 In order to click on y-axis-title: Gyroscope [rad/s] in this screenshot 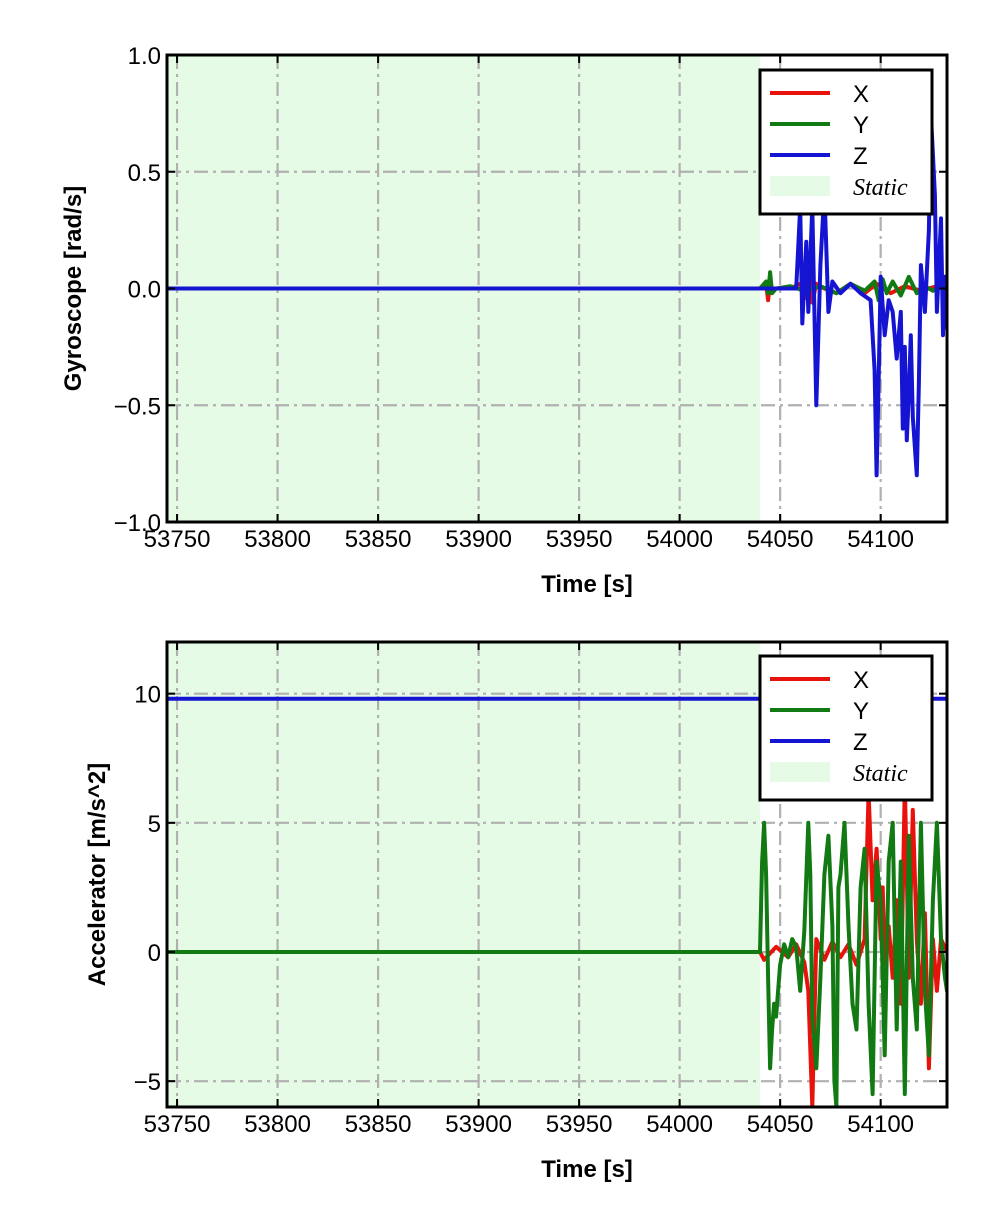, I will do `click(73, 288)`.